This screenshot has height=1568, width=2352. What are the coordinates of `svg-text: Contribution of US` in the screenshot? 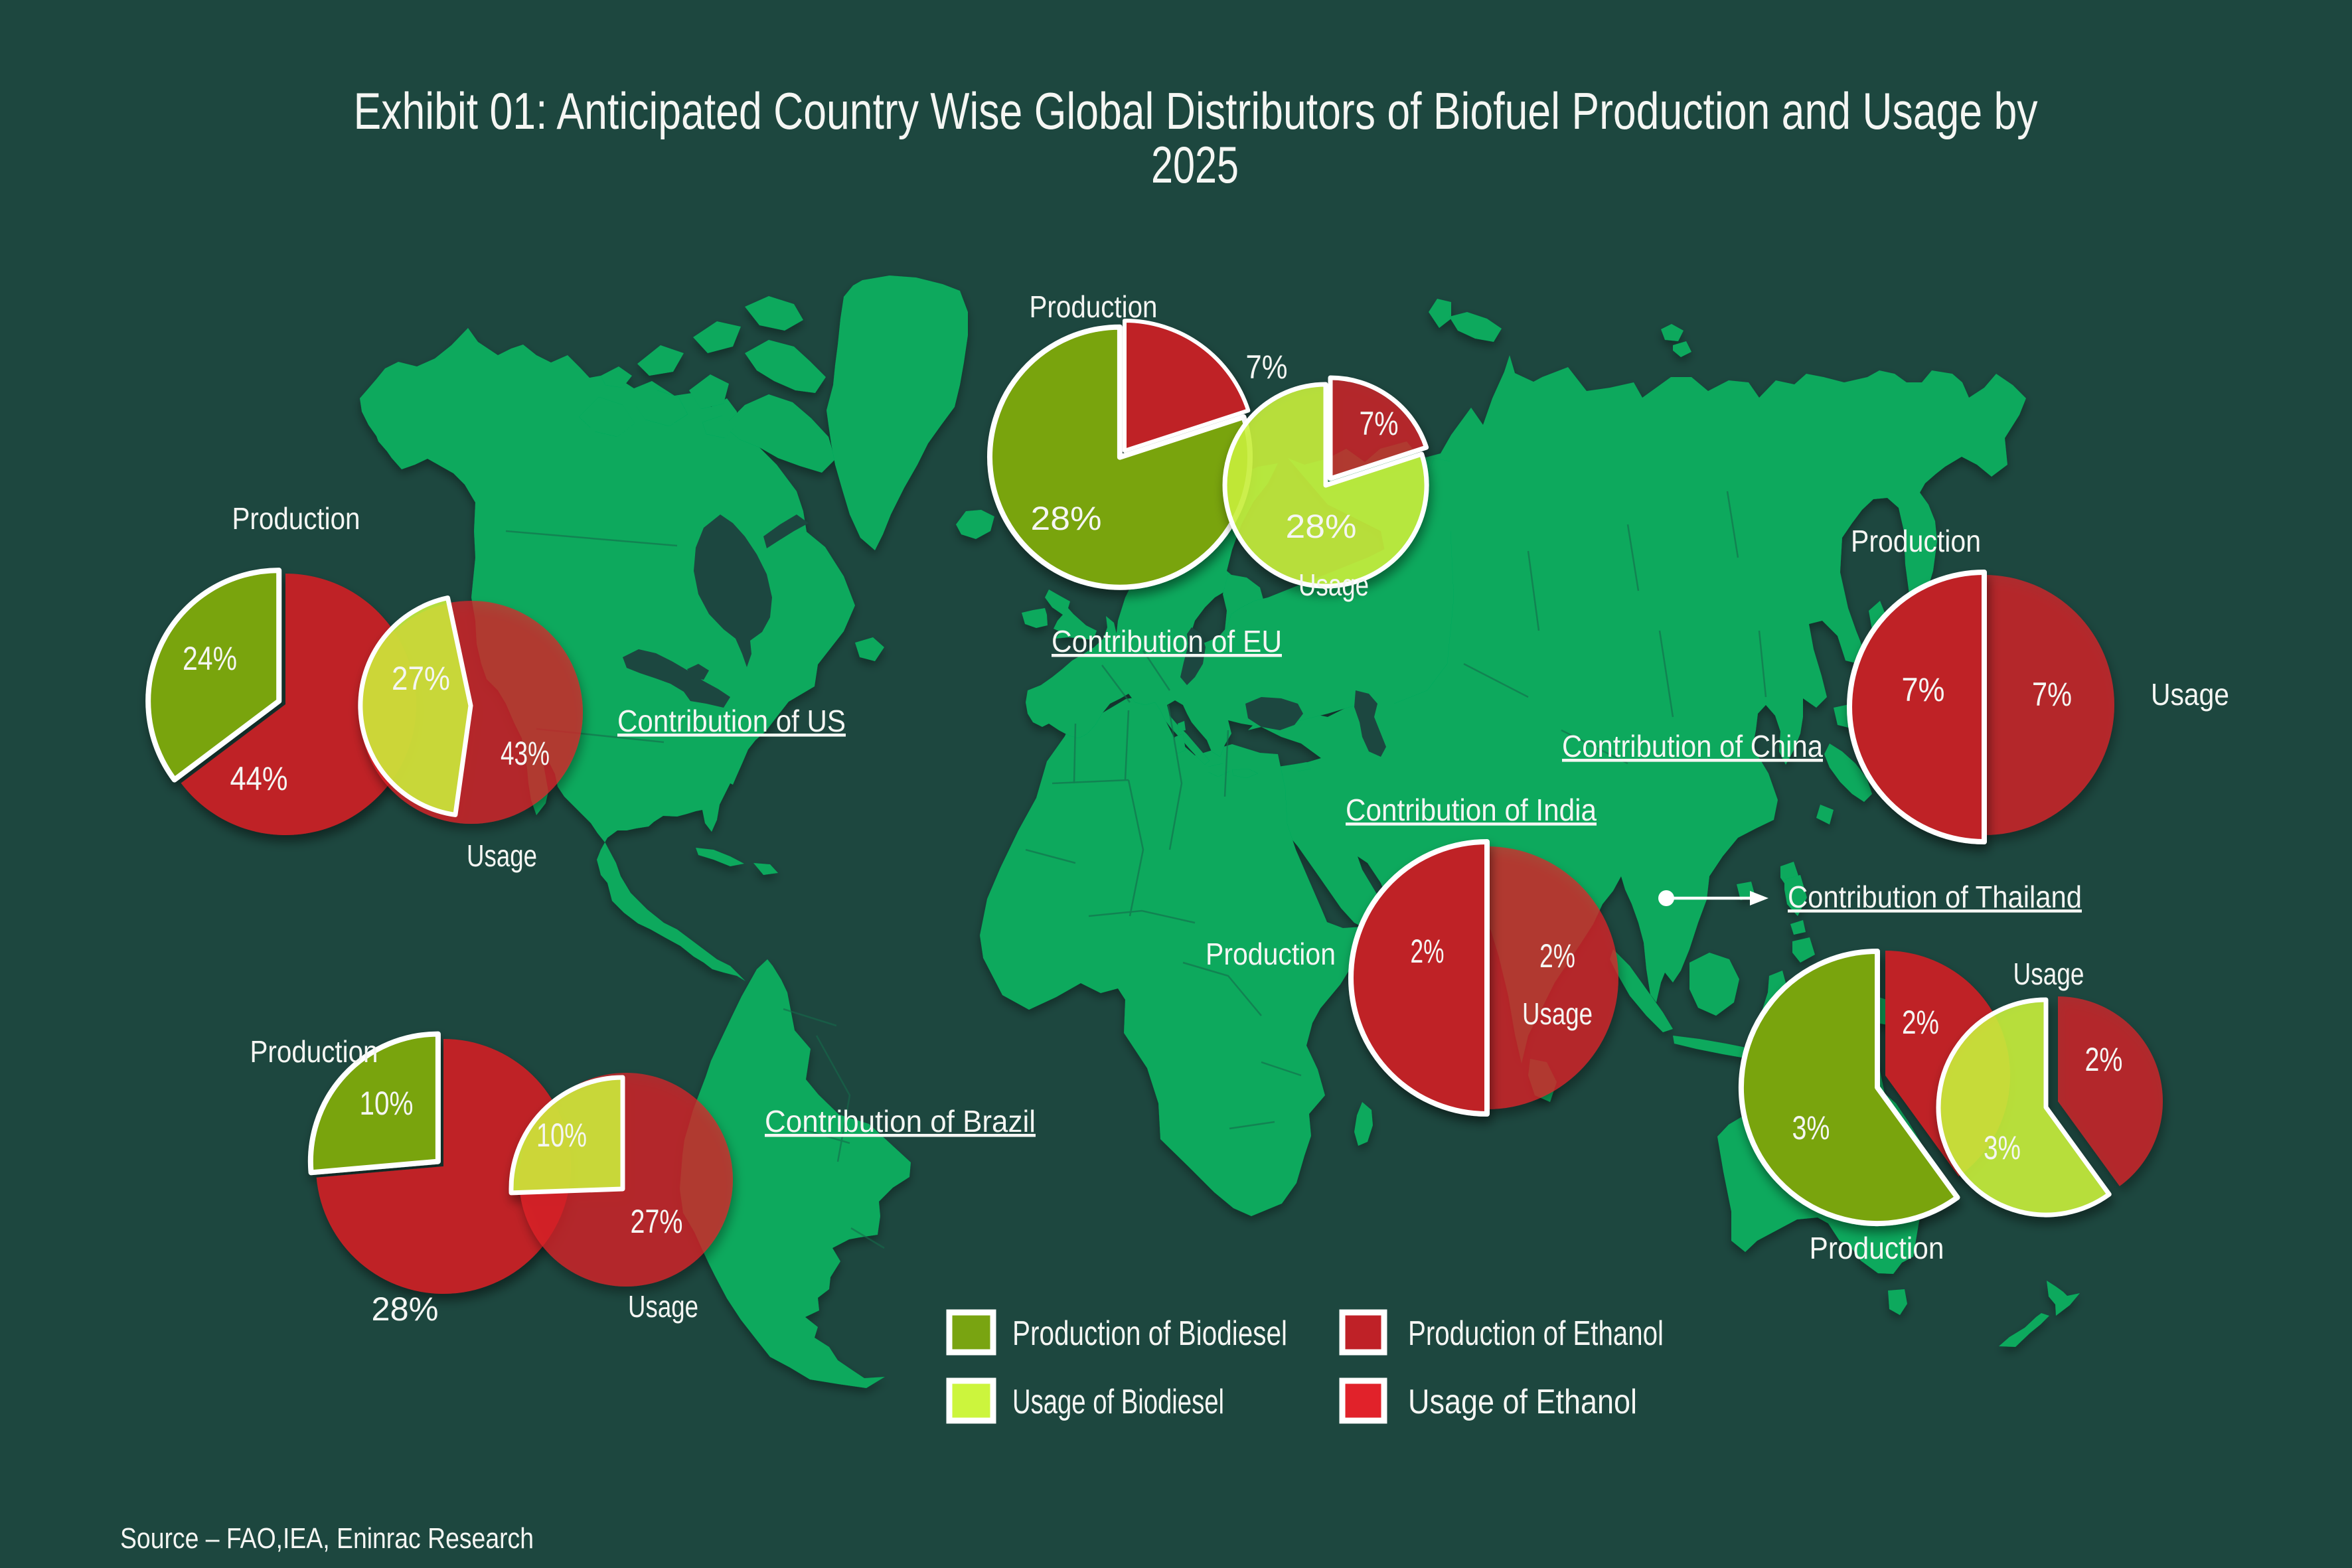 It's located at (732, 721).